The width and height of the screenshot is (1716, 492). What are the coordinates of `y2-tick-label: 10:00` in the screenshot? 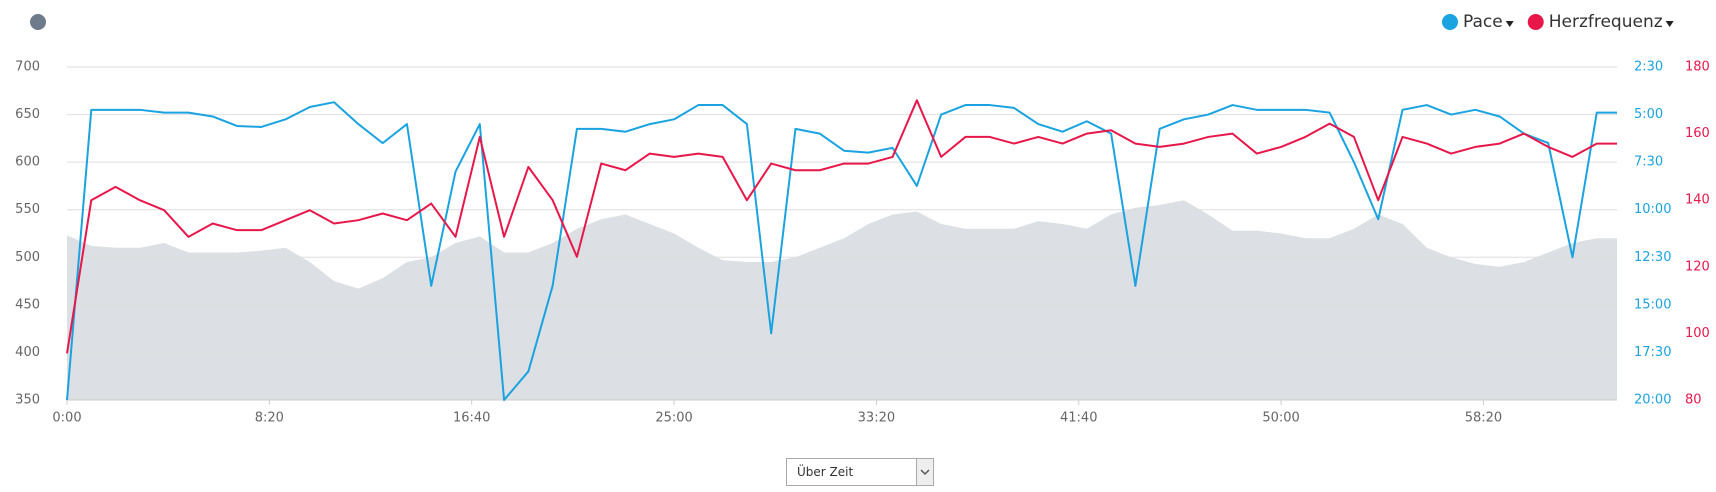 It's located at (1652, 209).